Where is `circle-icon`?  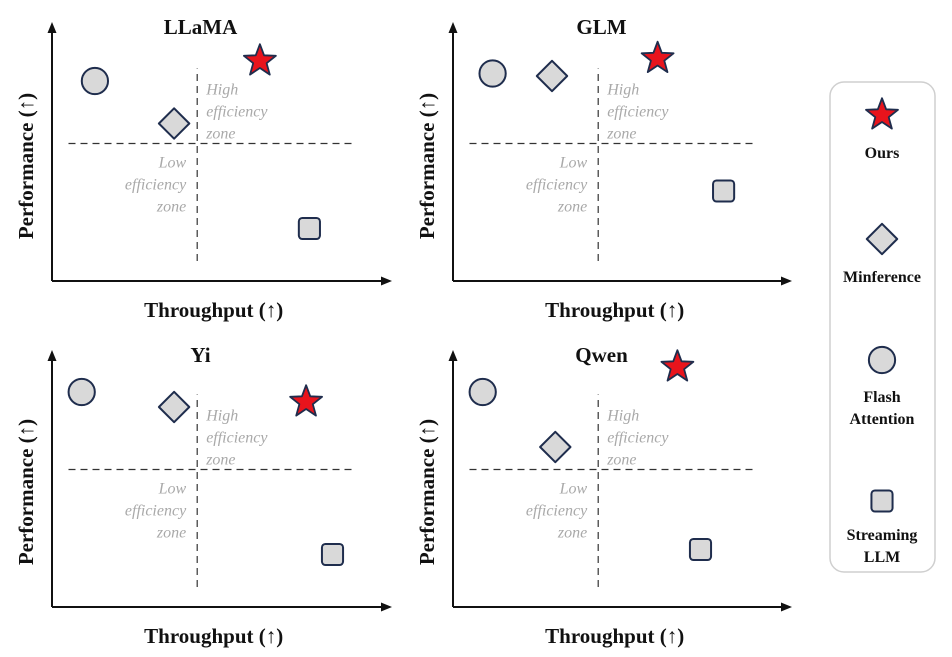
circle-icon is located at coordinates (882, 360).